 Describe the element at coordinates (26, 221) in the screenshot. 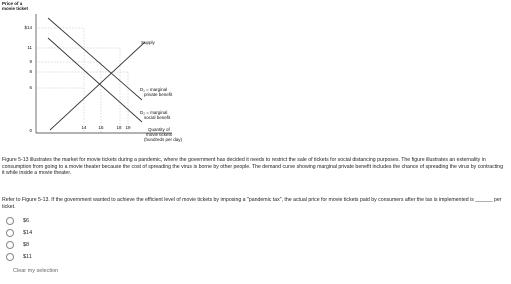

I see `option-text: $6` at that location.